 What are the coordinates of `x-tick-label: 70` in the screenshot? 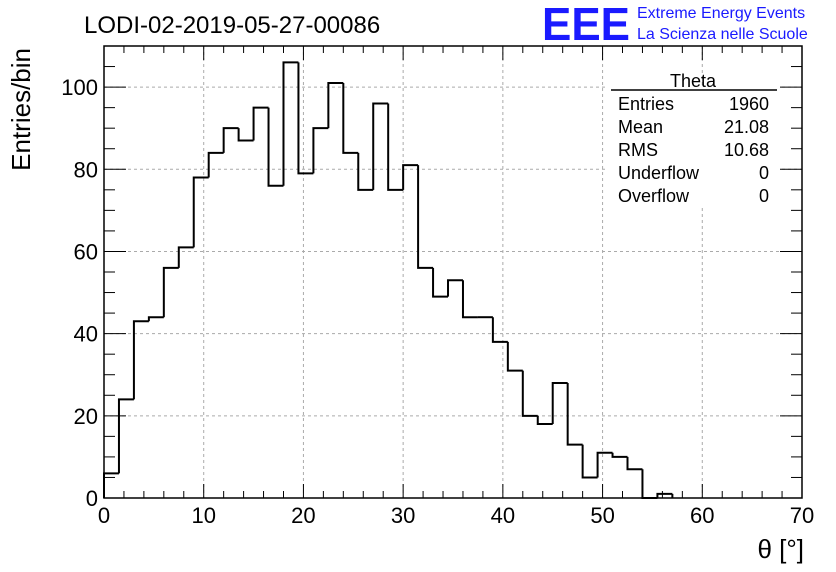 It's located at (802, 515).